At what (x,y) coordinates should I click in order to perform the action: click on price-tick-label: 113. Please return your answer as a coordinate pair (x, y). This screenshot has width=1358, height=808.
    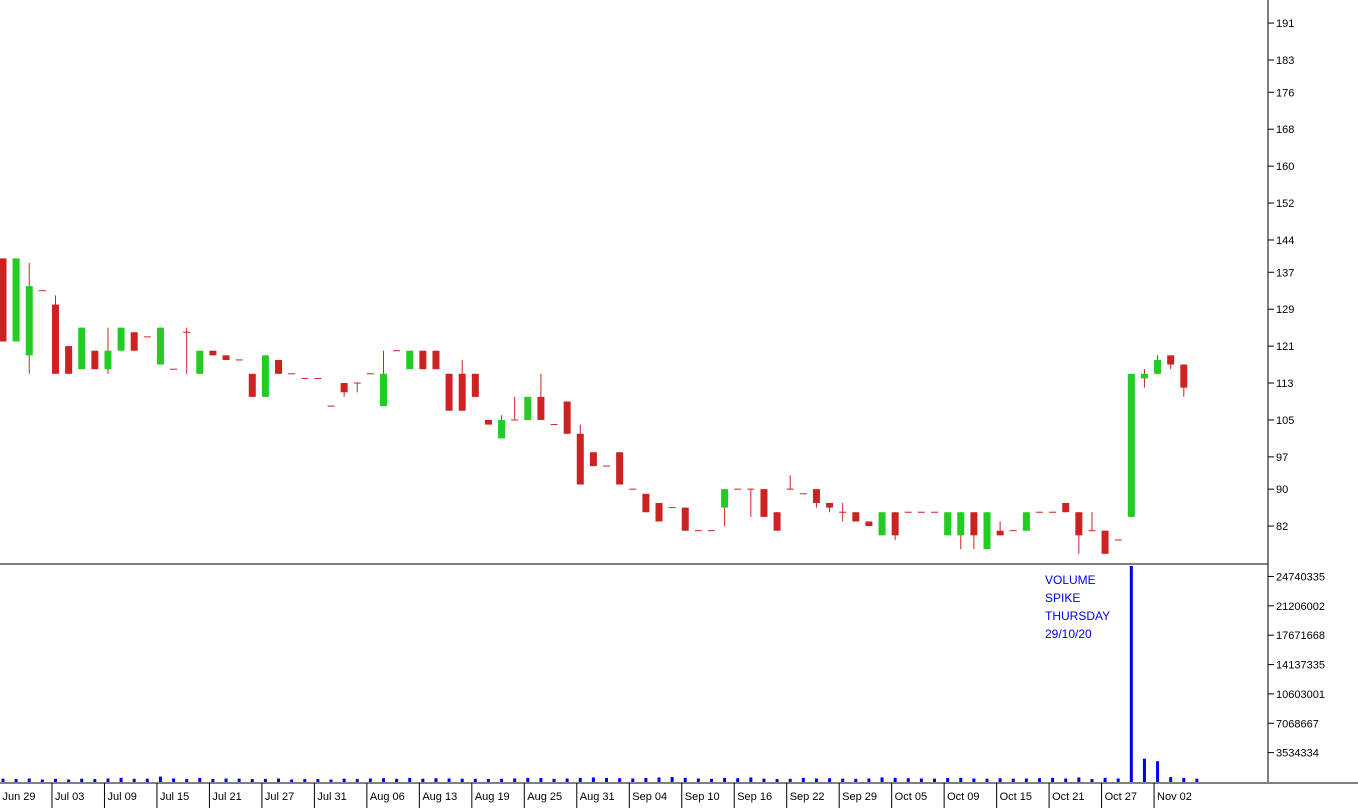
    Looking at the image, I should click on (1285, 384).